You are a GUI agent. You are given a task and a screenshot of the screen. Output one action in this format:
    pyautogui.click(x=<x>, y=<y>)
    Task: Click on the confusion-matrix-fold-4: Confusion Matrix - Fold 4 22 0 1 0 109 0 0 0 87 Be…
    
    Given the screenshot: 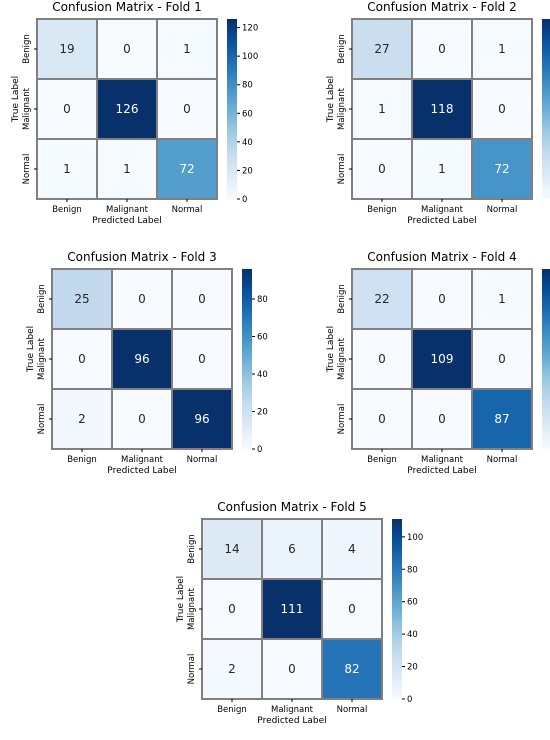 What is the action you would take?
    pyautogui.click(x=438, y=363)
    